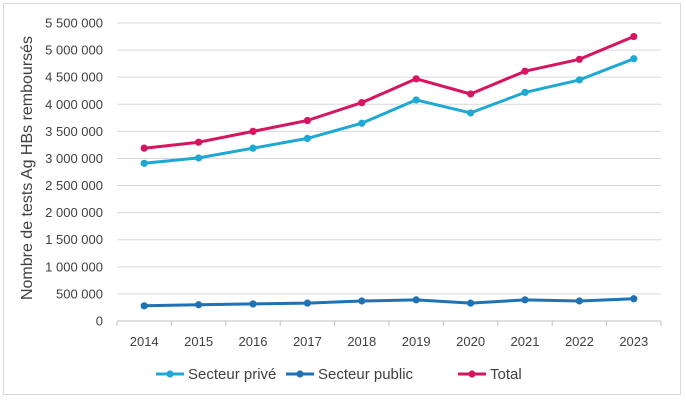 The width and height of the screenshot is (686, 400). I want to click on x-tick-label: 2014, so click(144, 341).